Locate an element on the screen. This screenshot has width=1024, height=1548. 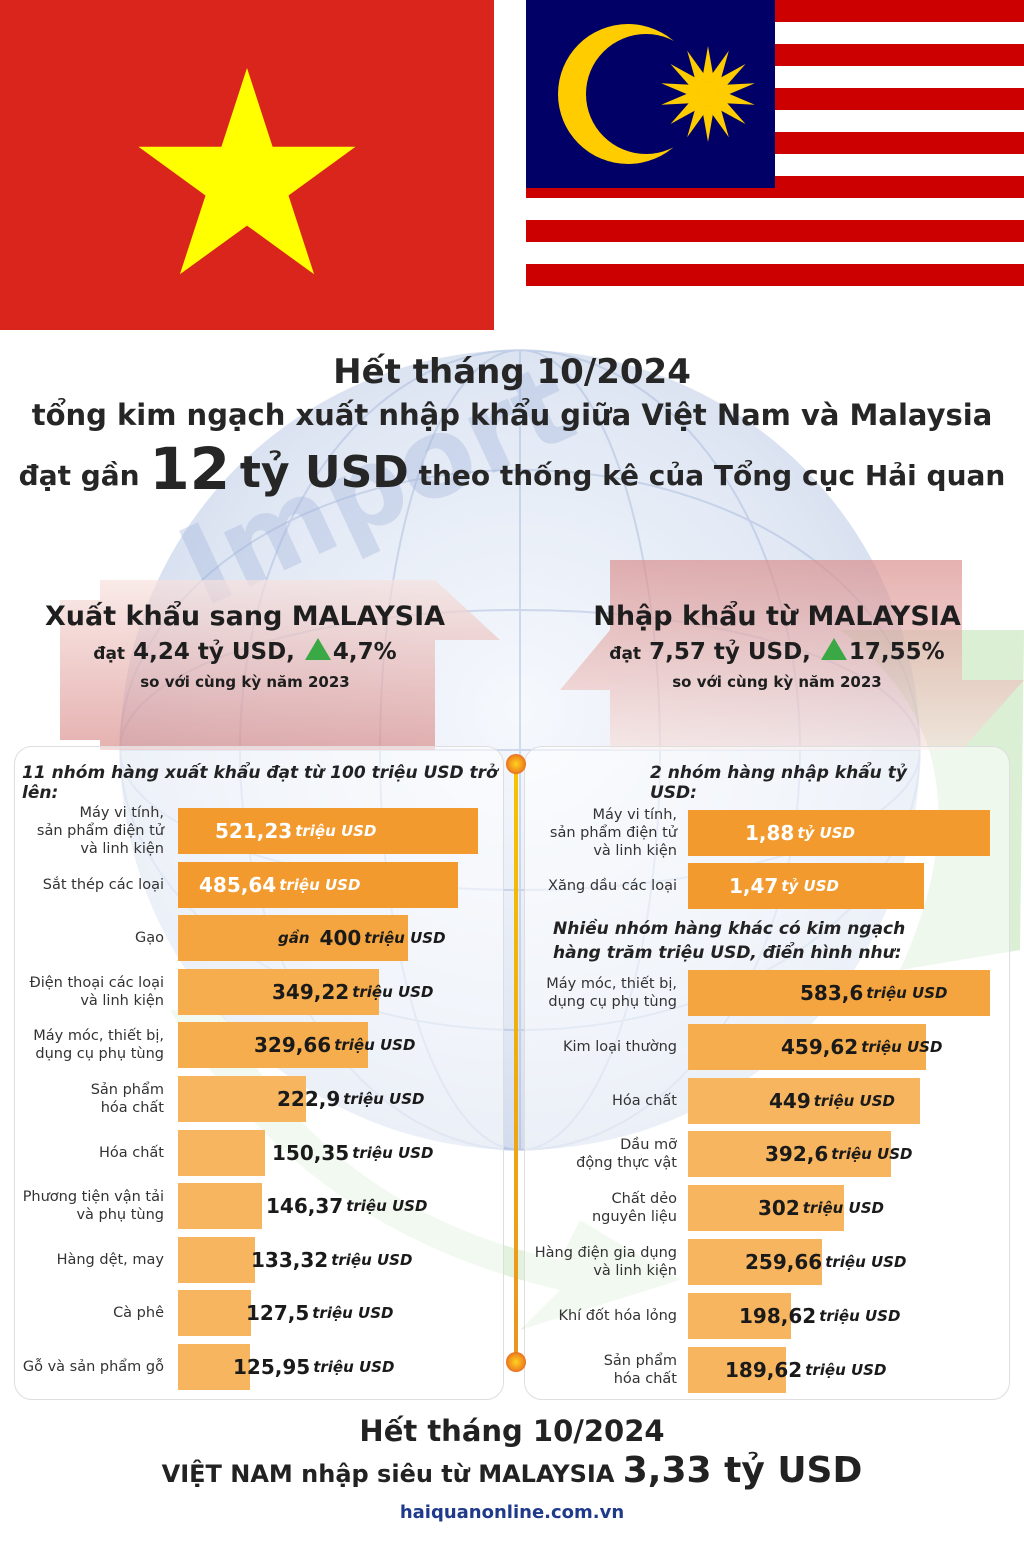
import-other-title-line-1: Nhiều nhóm hàng khác có kim ngạch is located at coordinates (729, 929).